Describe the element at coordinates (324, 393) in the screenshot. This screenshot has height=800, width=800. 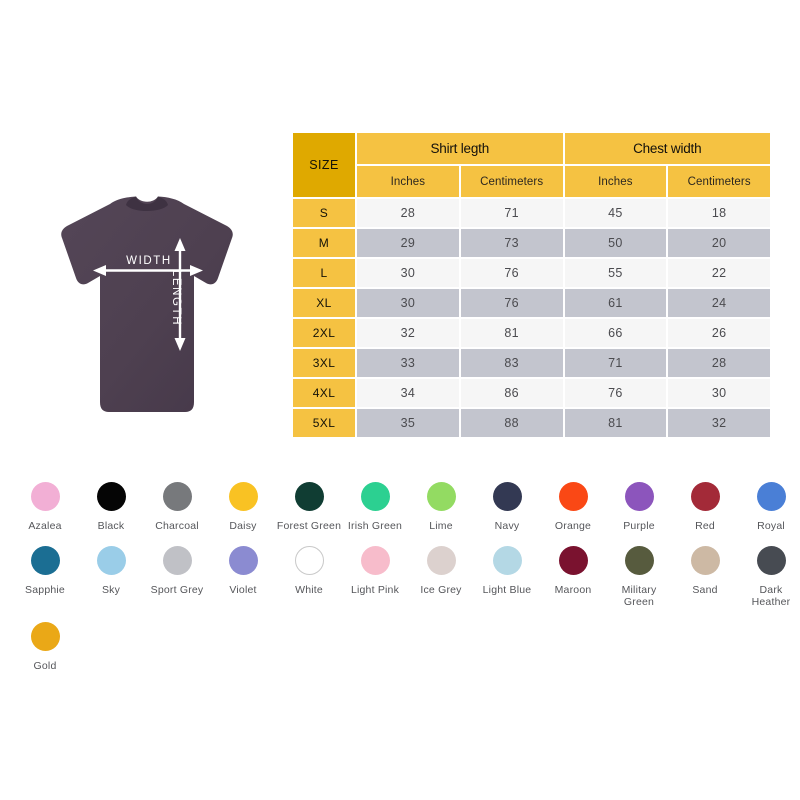
I see `cell-size: 4XL` at that location.